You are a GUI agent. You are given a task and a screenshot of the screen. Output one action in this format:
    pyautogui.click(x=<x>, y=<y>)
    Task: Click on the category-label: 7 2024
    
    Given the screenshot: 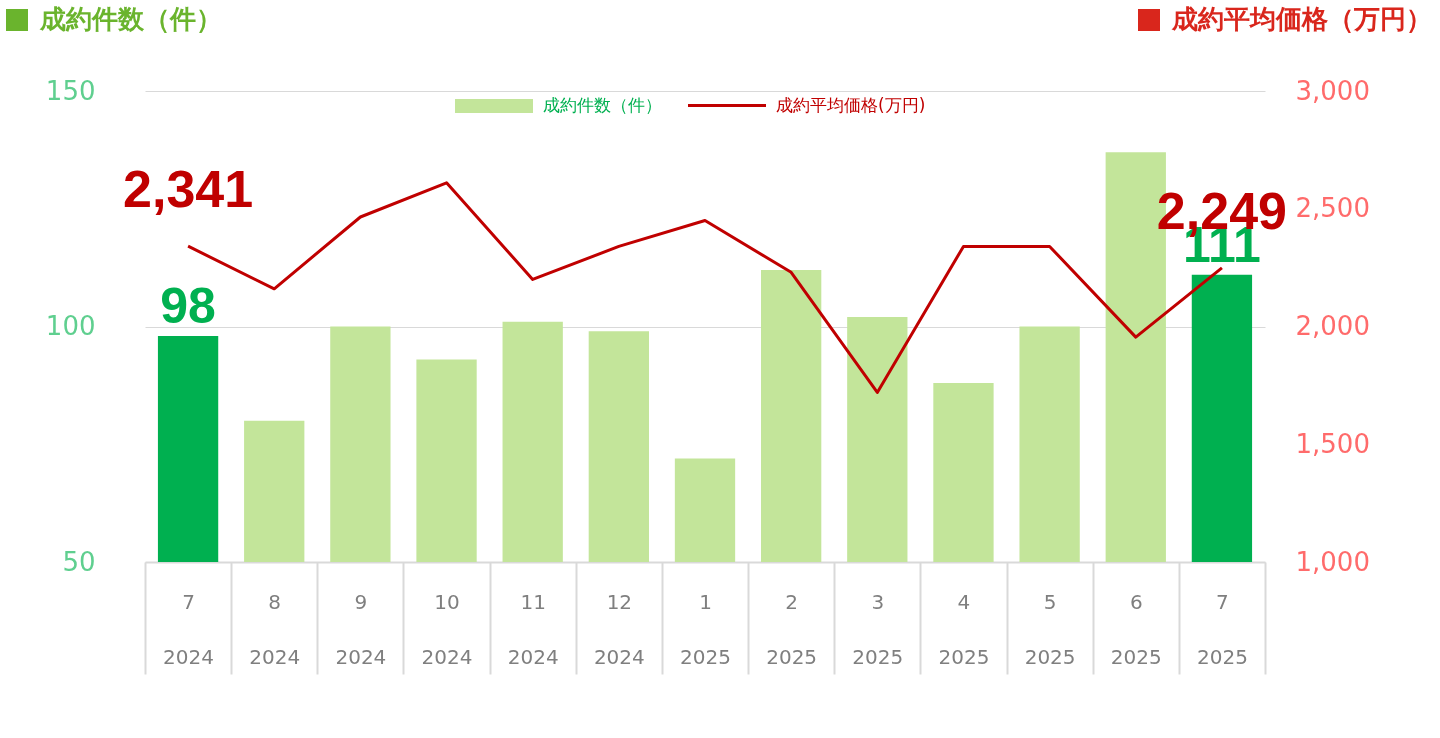 What is the action you would take?
    pyautogui.click(x=189, y=629)
    